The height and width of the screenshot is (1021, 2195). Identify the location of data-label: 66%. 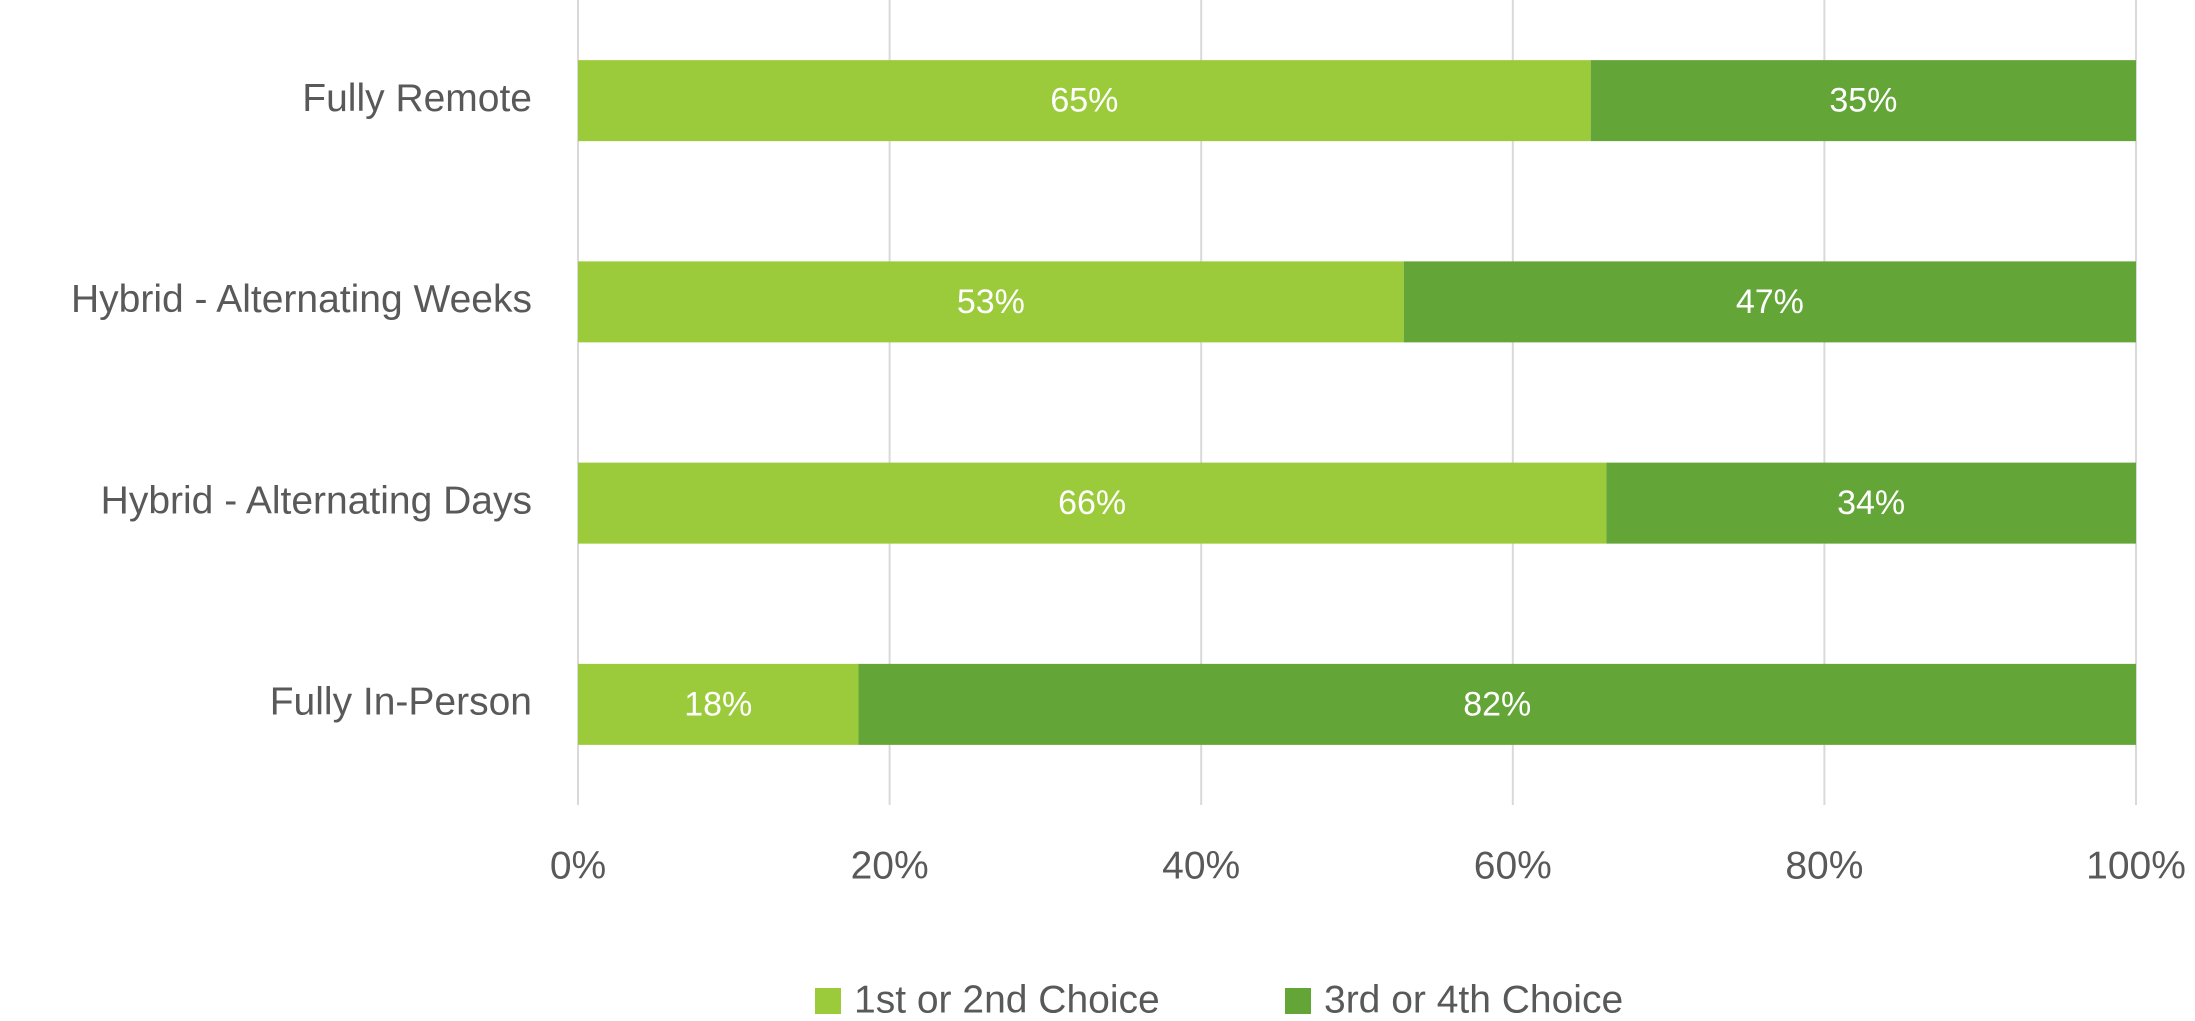
(1092, 503).